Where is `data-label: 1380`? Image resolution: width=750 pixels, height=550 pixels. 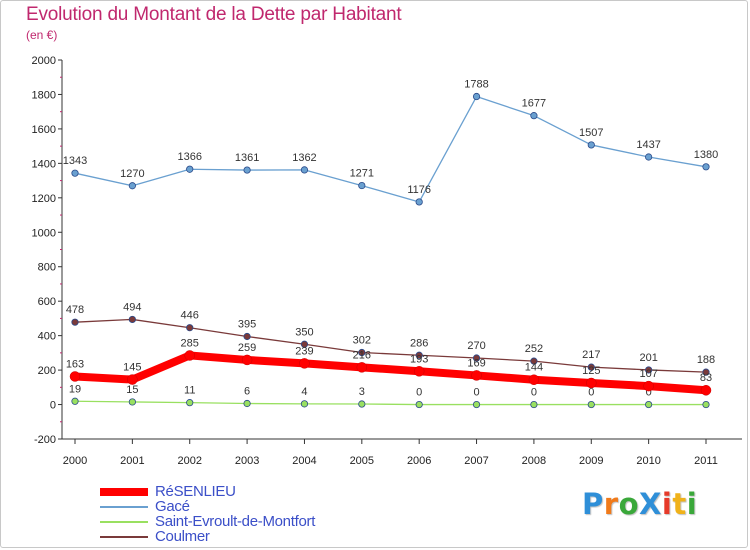 data-label: 1380 is located at coordinates (706, 155).